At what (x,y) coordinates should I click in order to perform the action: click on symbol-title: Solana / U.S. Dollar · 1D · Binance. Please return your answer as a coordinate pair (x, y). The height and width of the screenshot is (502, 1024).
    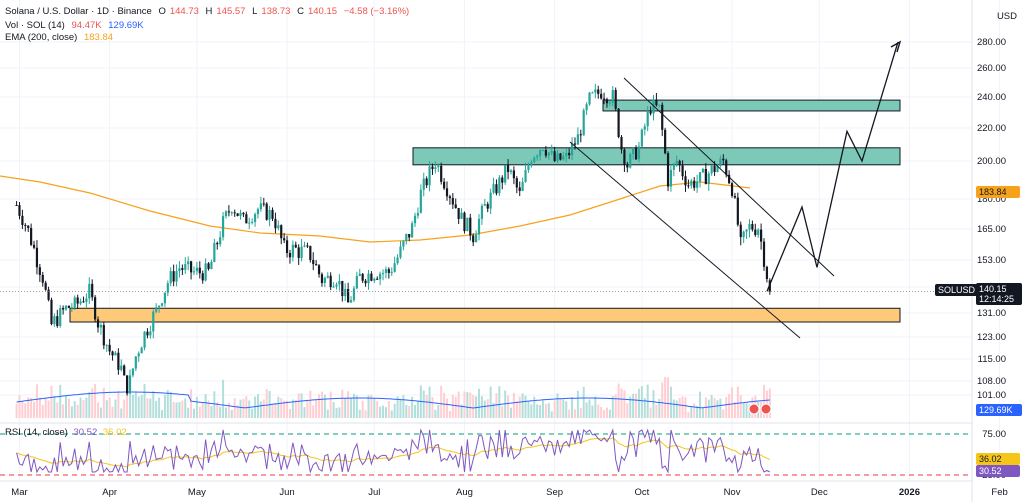
    Looking at the image, I should click on (78, 11).